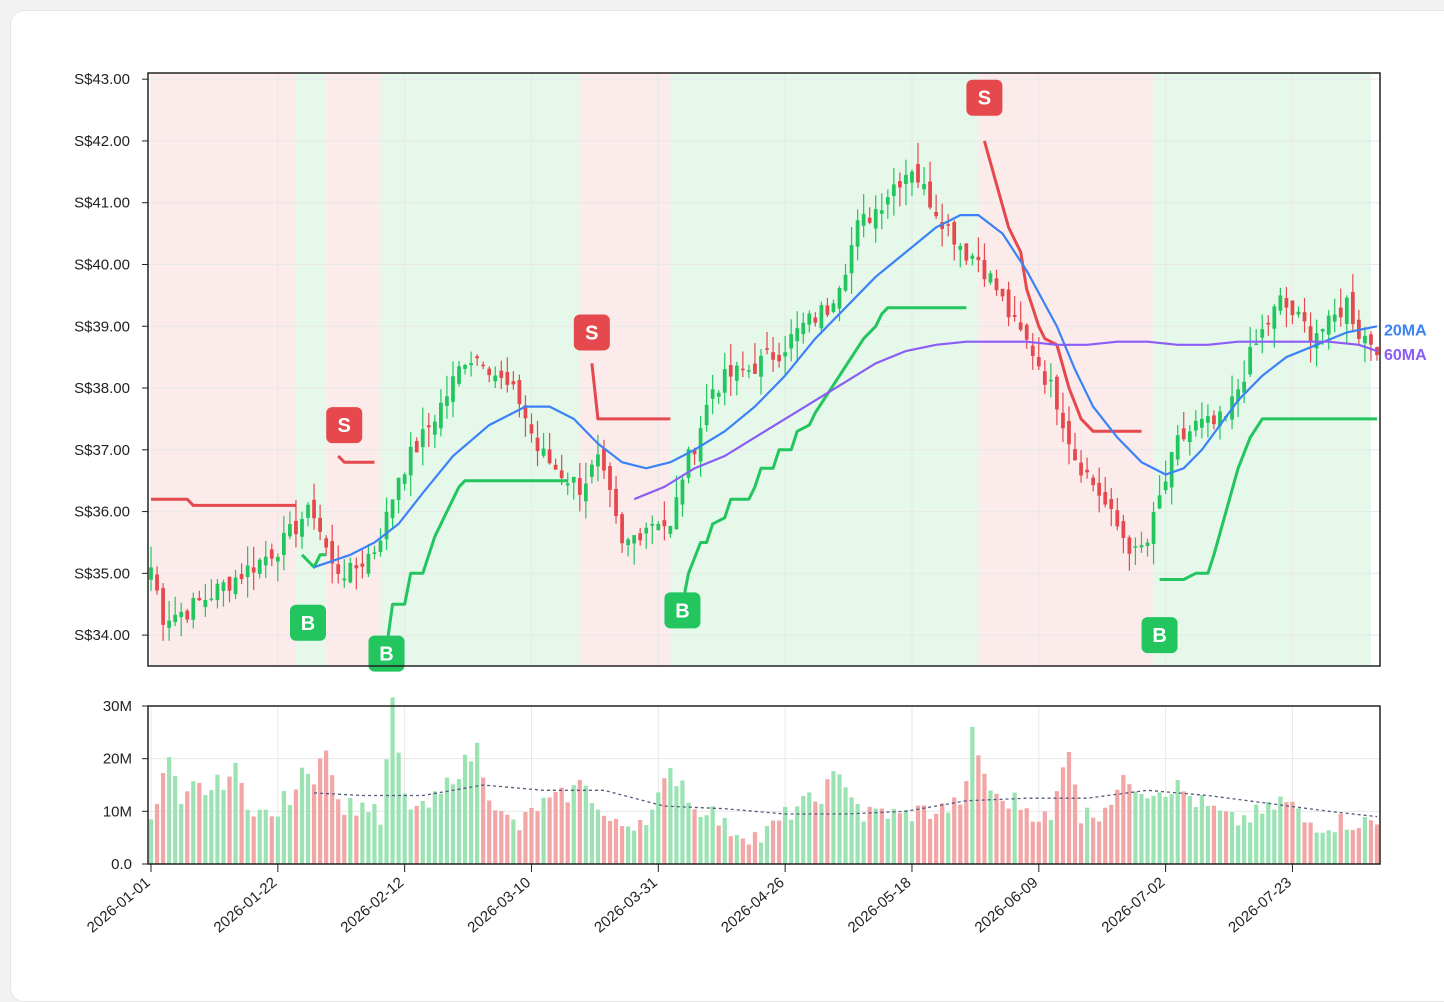 This screenshot has height=1002, width=1444. What do you see at coordinates (824, 455) in the screenshot?
I see `long-stop-line` at bounding box center [824, 455].